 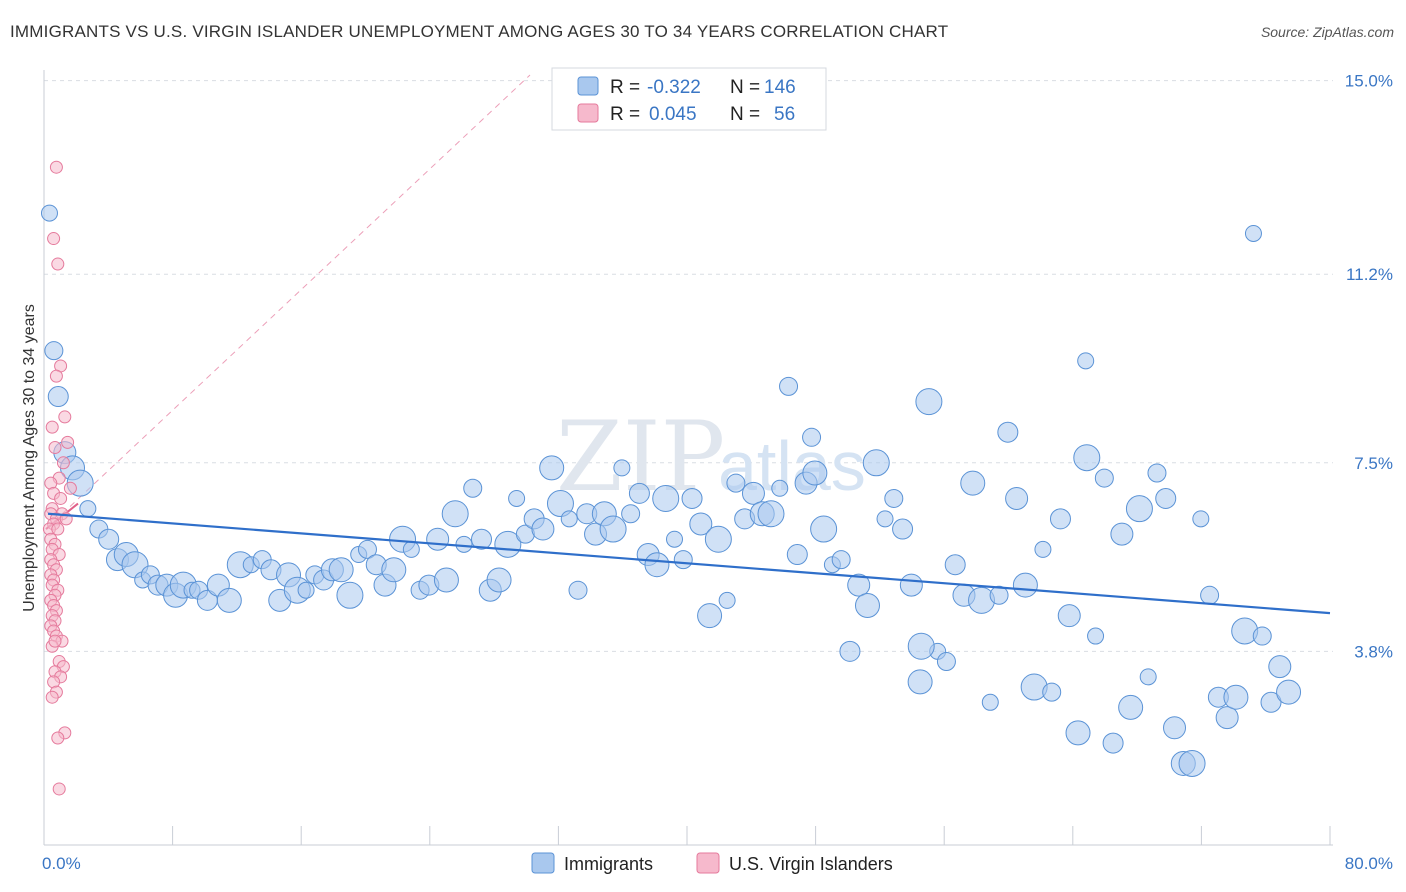 I want to click on bottom-legend-swatch-immigrants, so click(x=543, y=863).